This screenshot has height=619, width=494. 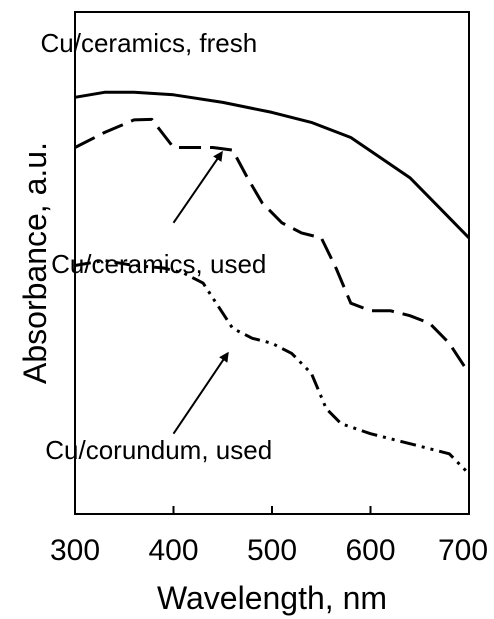 I want to click on y-axis-title: Absorbance, a.u., so click(x=35, y=263).